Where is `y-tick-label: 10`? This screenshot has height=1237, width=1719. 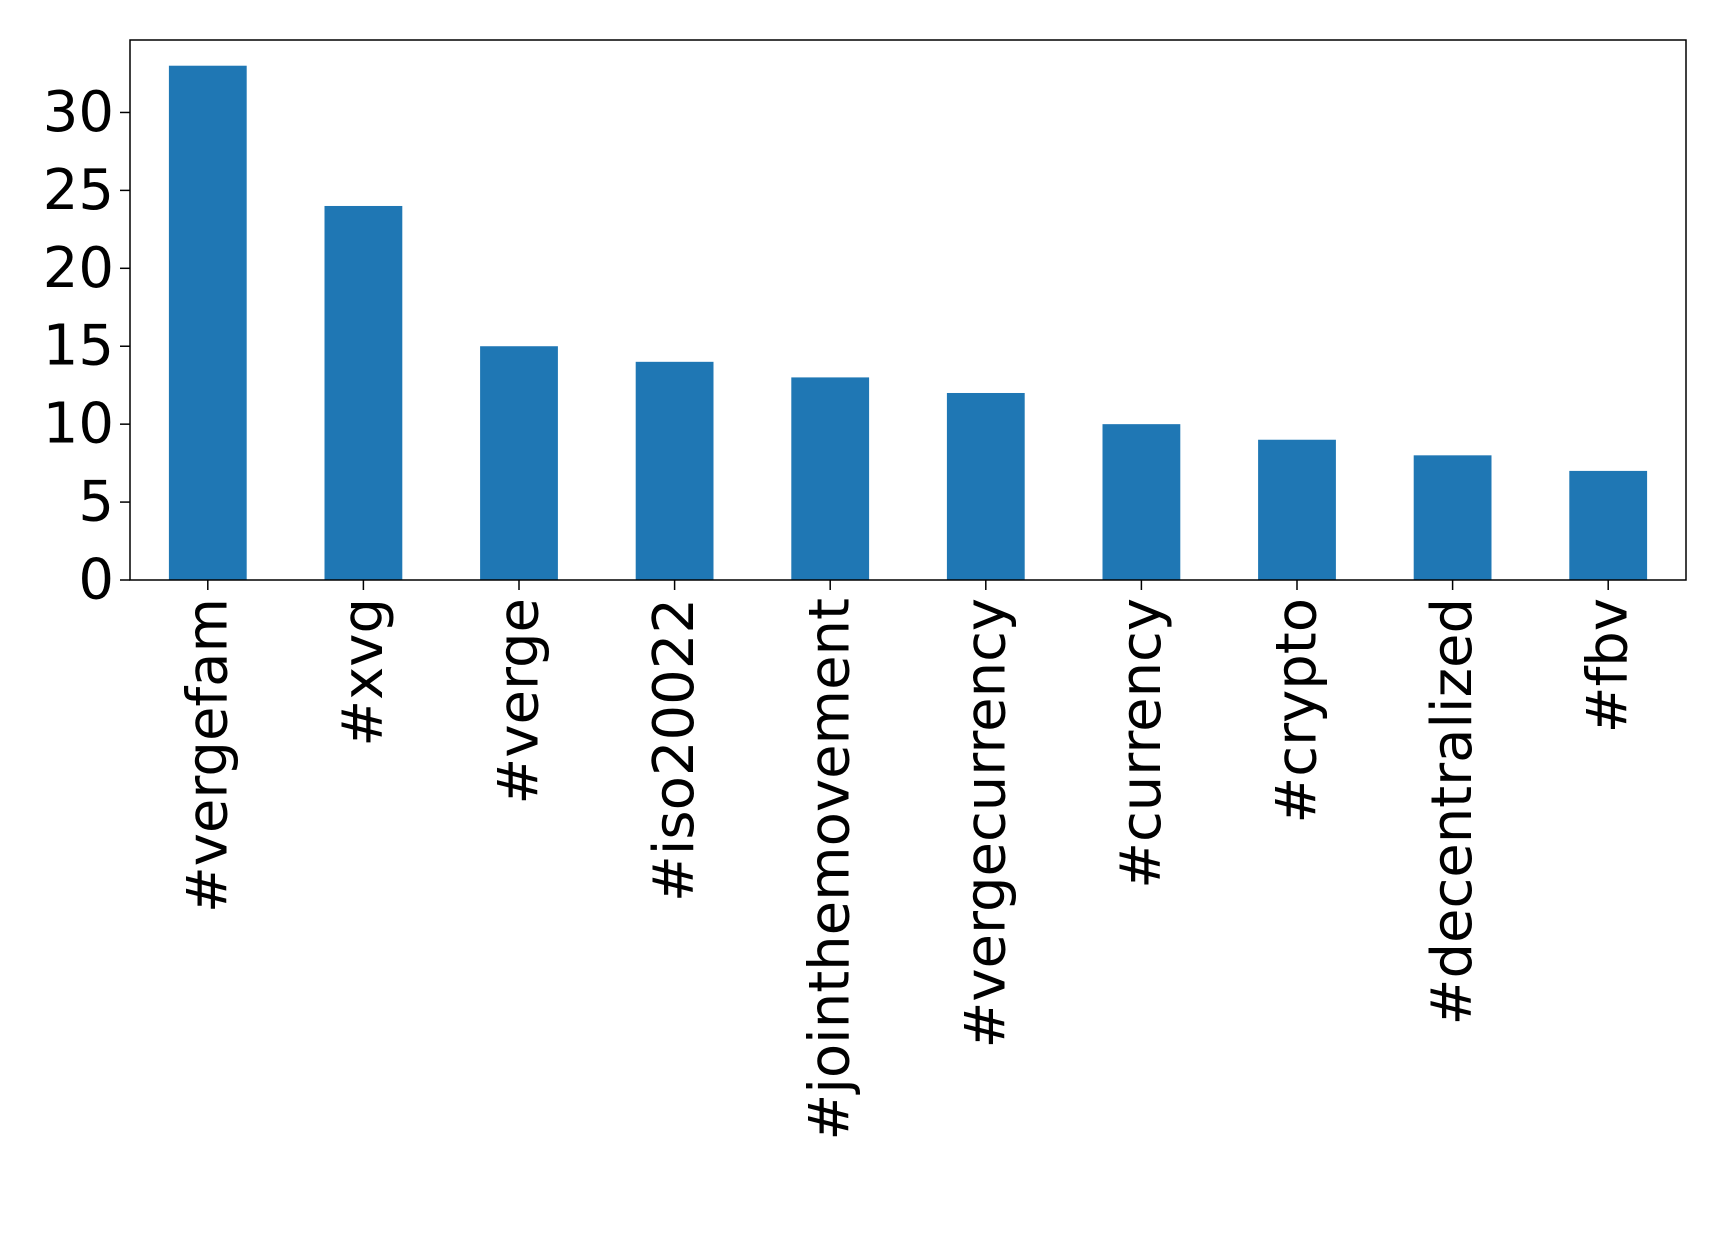 y-tick-label: 10 is located at coordinates (78, 424).